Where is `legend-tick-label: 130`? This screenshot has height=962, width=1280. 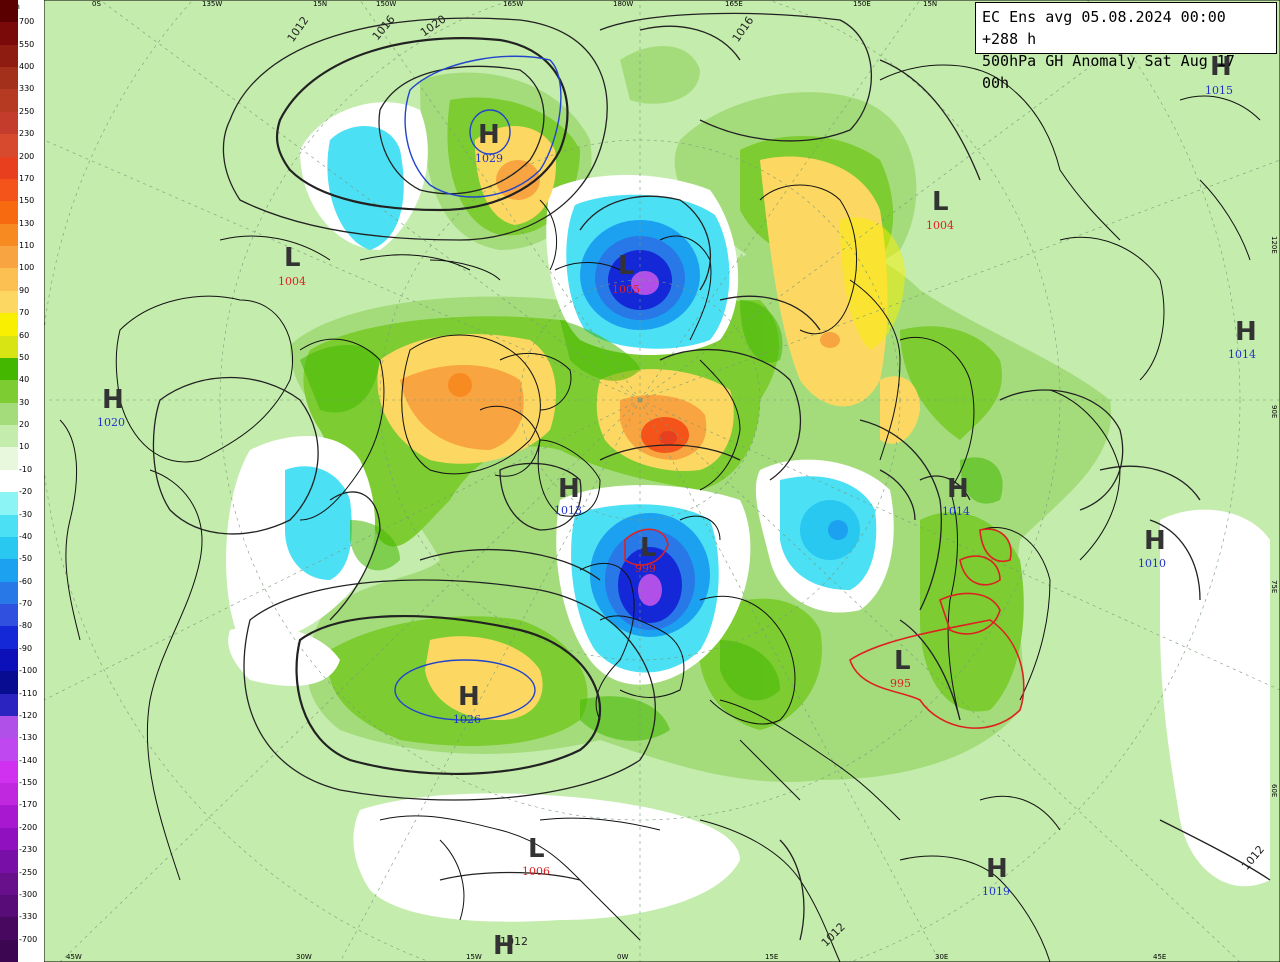 legend-tick-label: 130 is located at coordinates (27, 223).